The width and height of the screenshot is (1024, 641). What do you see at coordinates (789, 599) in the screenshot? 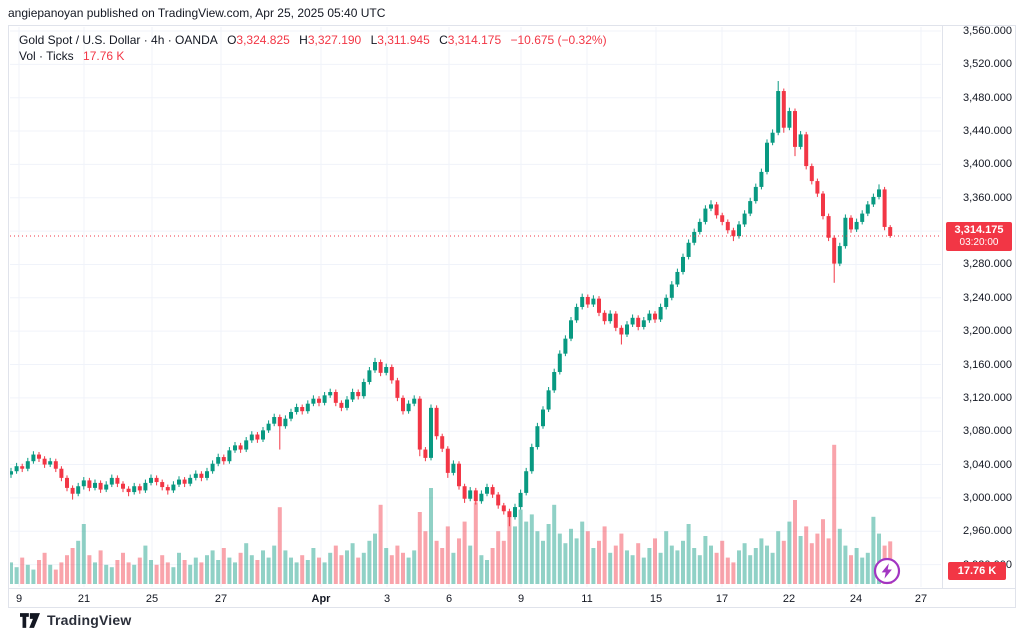
I see `time-tick-label: 22` at bounding box center [789, 599].